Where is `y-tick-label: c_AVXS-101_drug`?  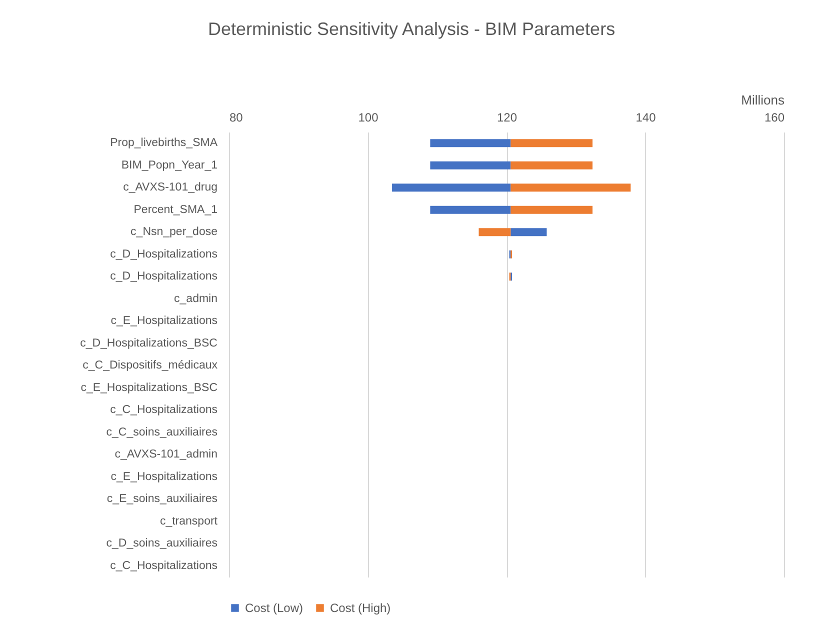 y-tick-label: c_AVXS-101_drug is located at coordinates (170, 188).